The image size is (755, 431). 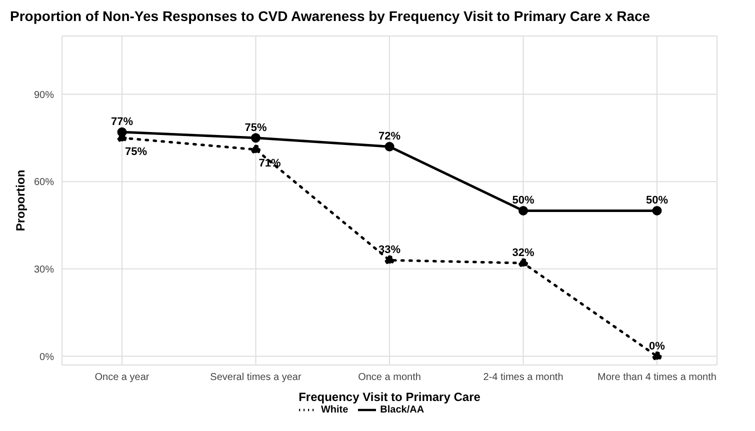 What do you see at coordinates (657, 378) in the screenshot?
I see `x-tick-label: More than 4 times a month` at bounding box center [657, 378].